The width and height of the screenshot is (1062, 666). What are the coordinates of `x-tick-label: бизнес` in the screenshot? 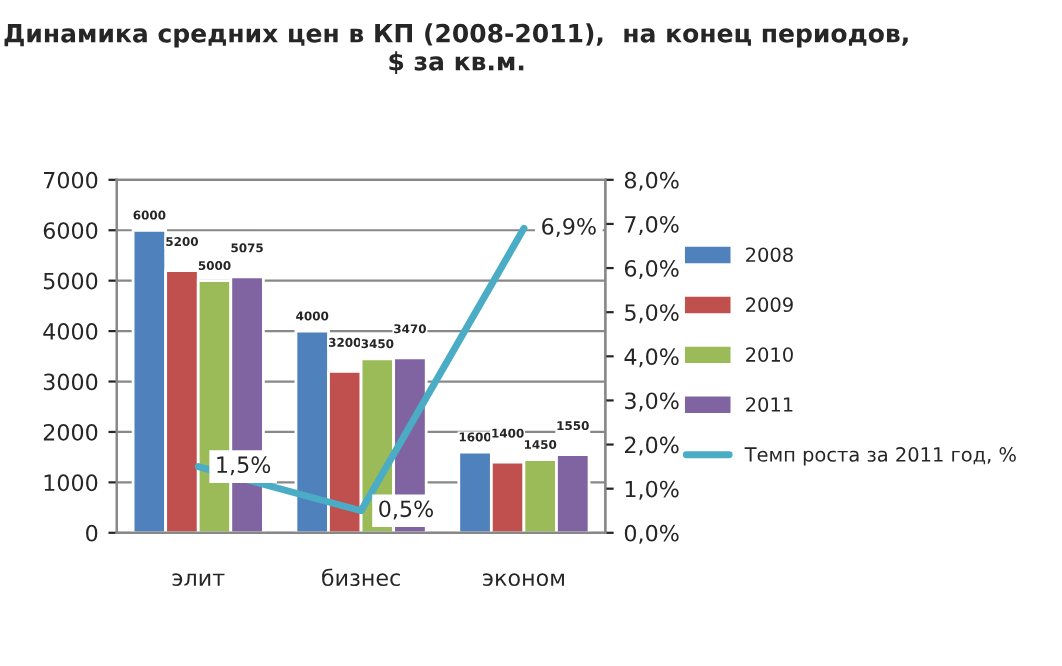 It's located at (361, 577).